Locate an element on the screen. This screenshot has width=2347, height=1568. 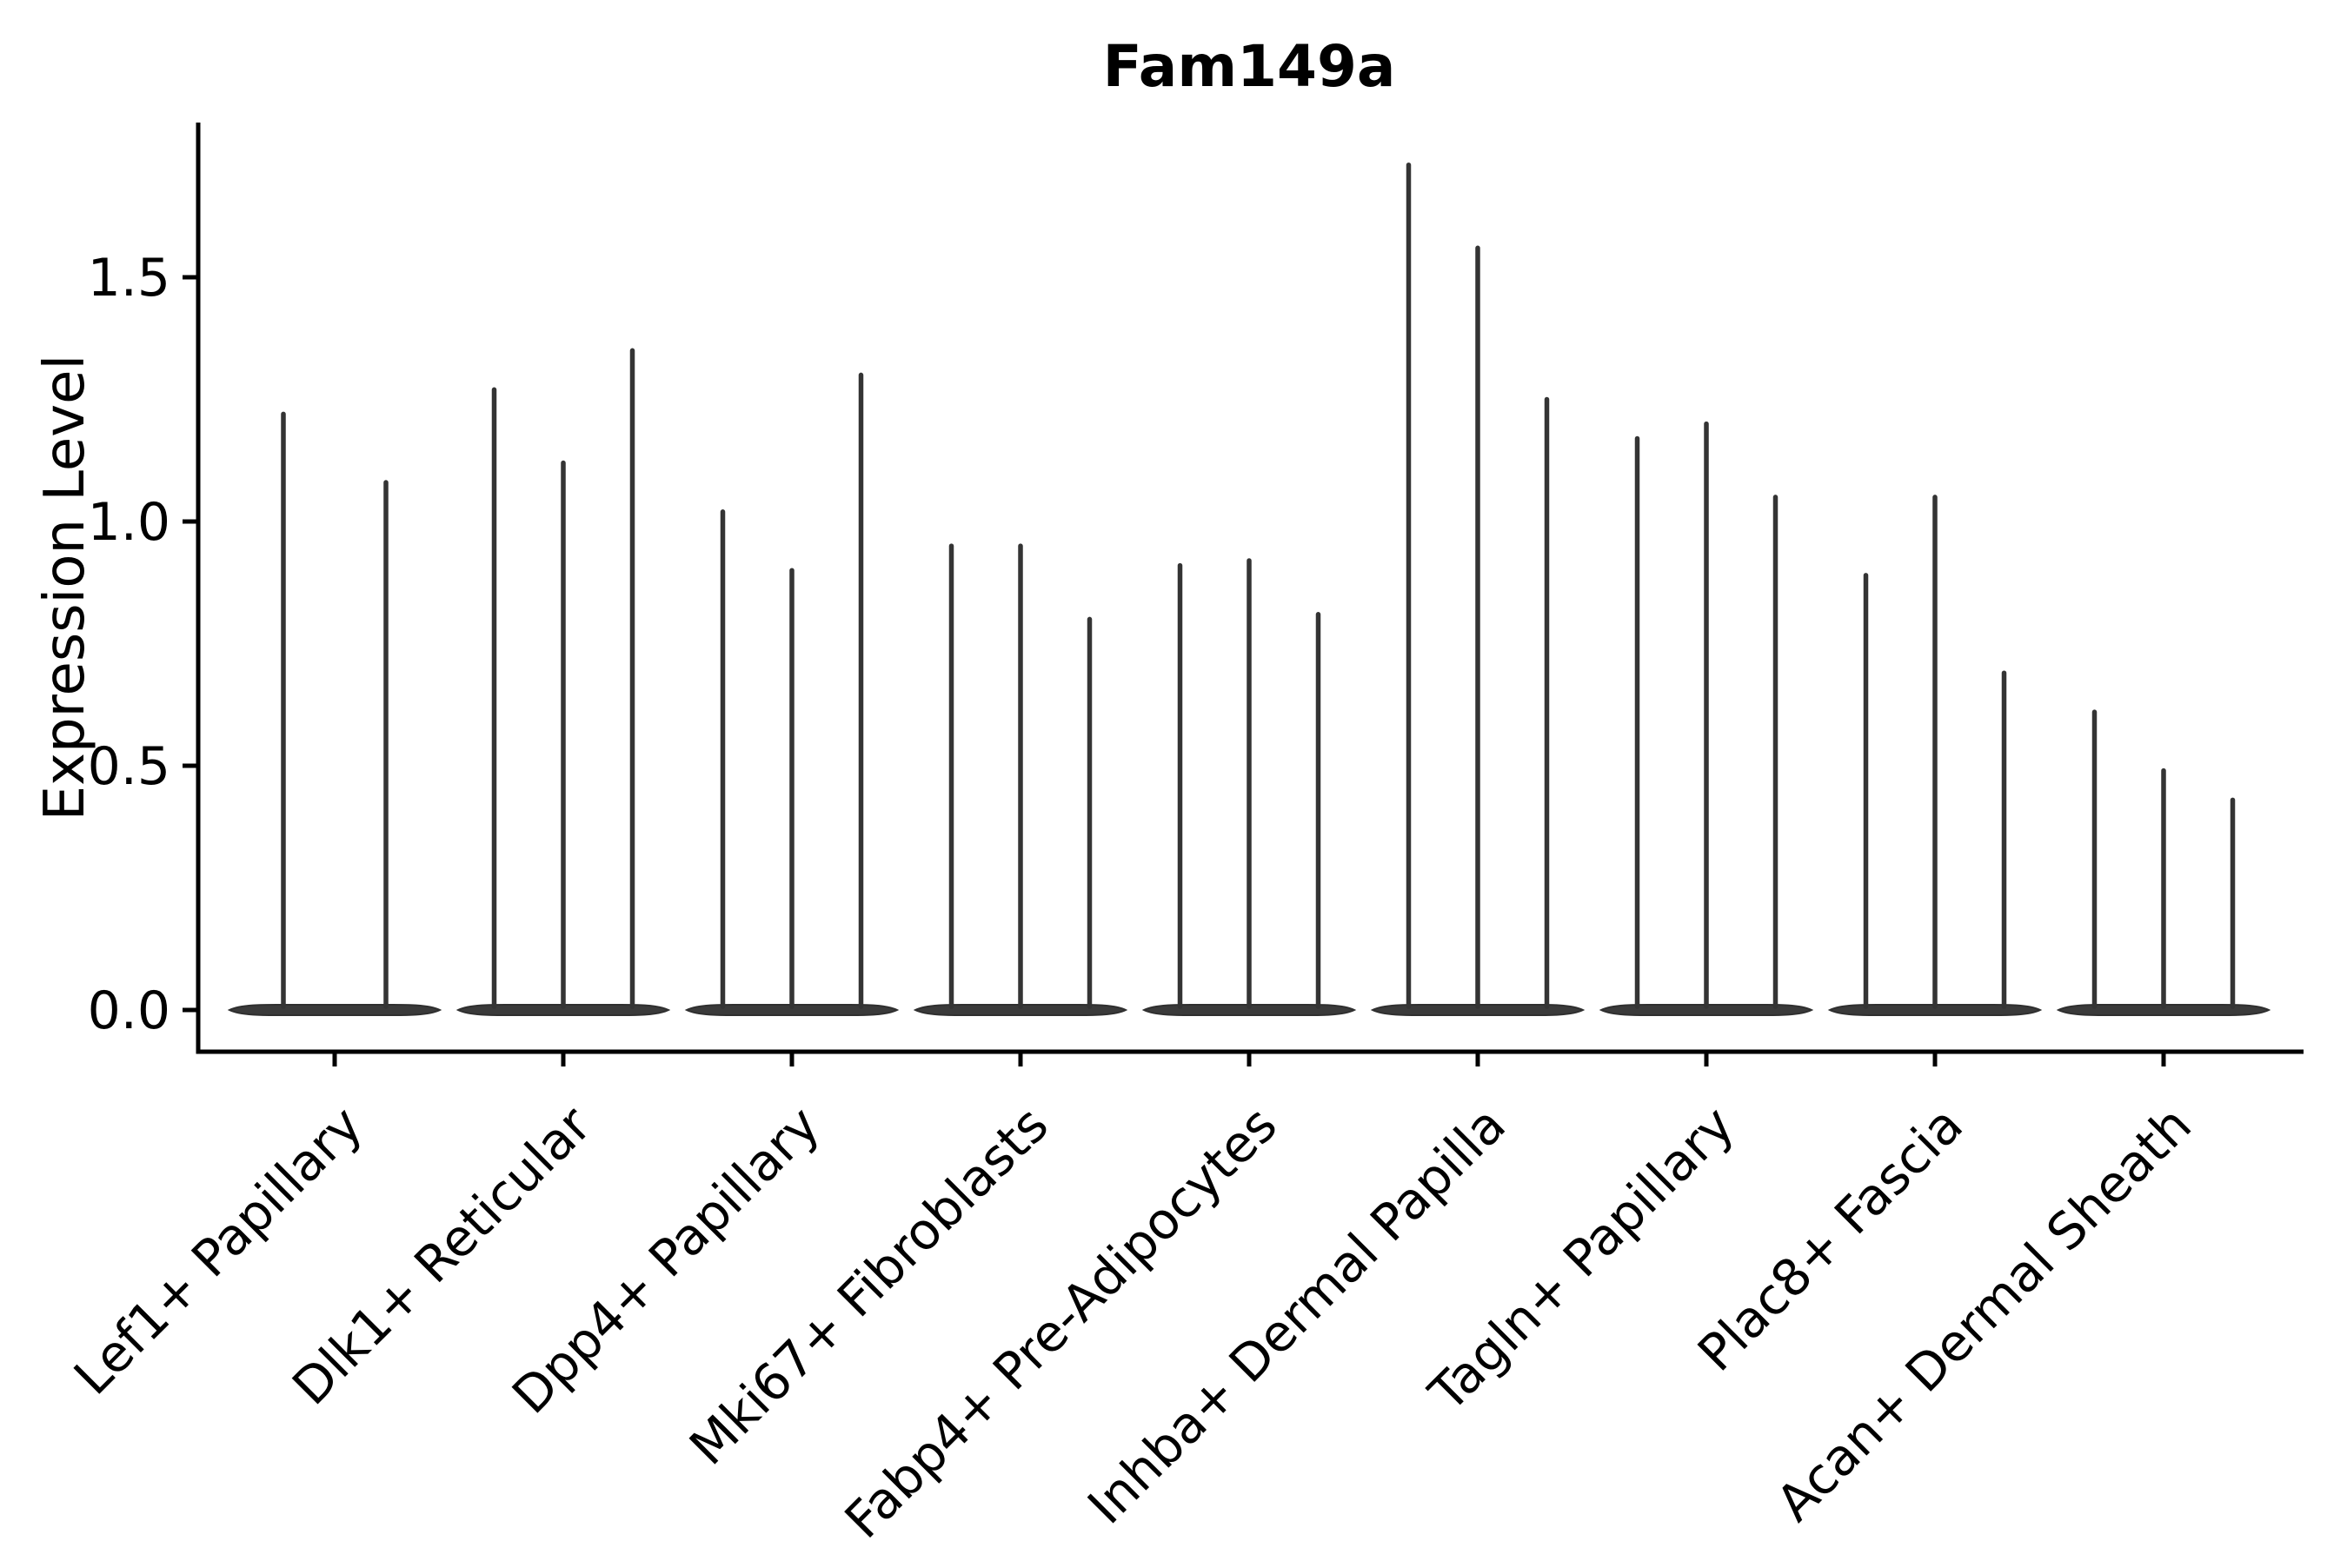
y-tick-label: 0.0 is located at coordinates (129, 1010).